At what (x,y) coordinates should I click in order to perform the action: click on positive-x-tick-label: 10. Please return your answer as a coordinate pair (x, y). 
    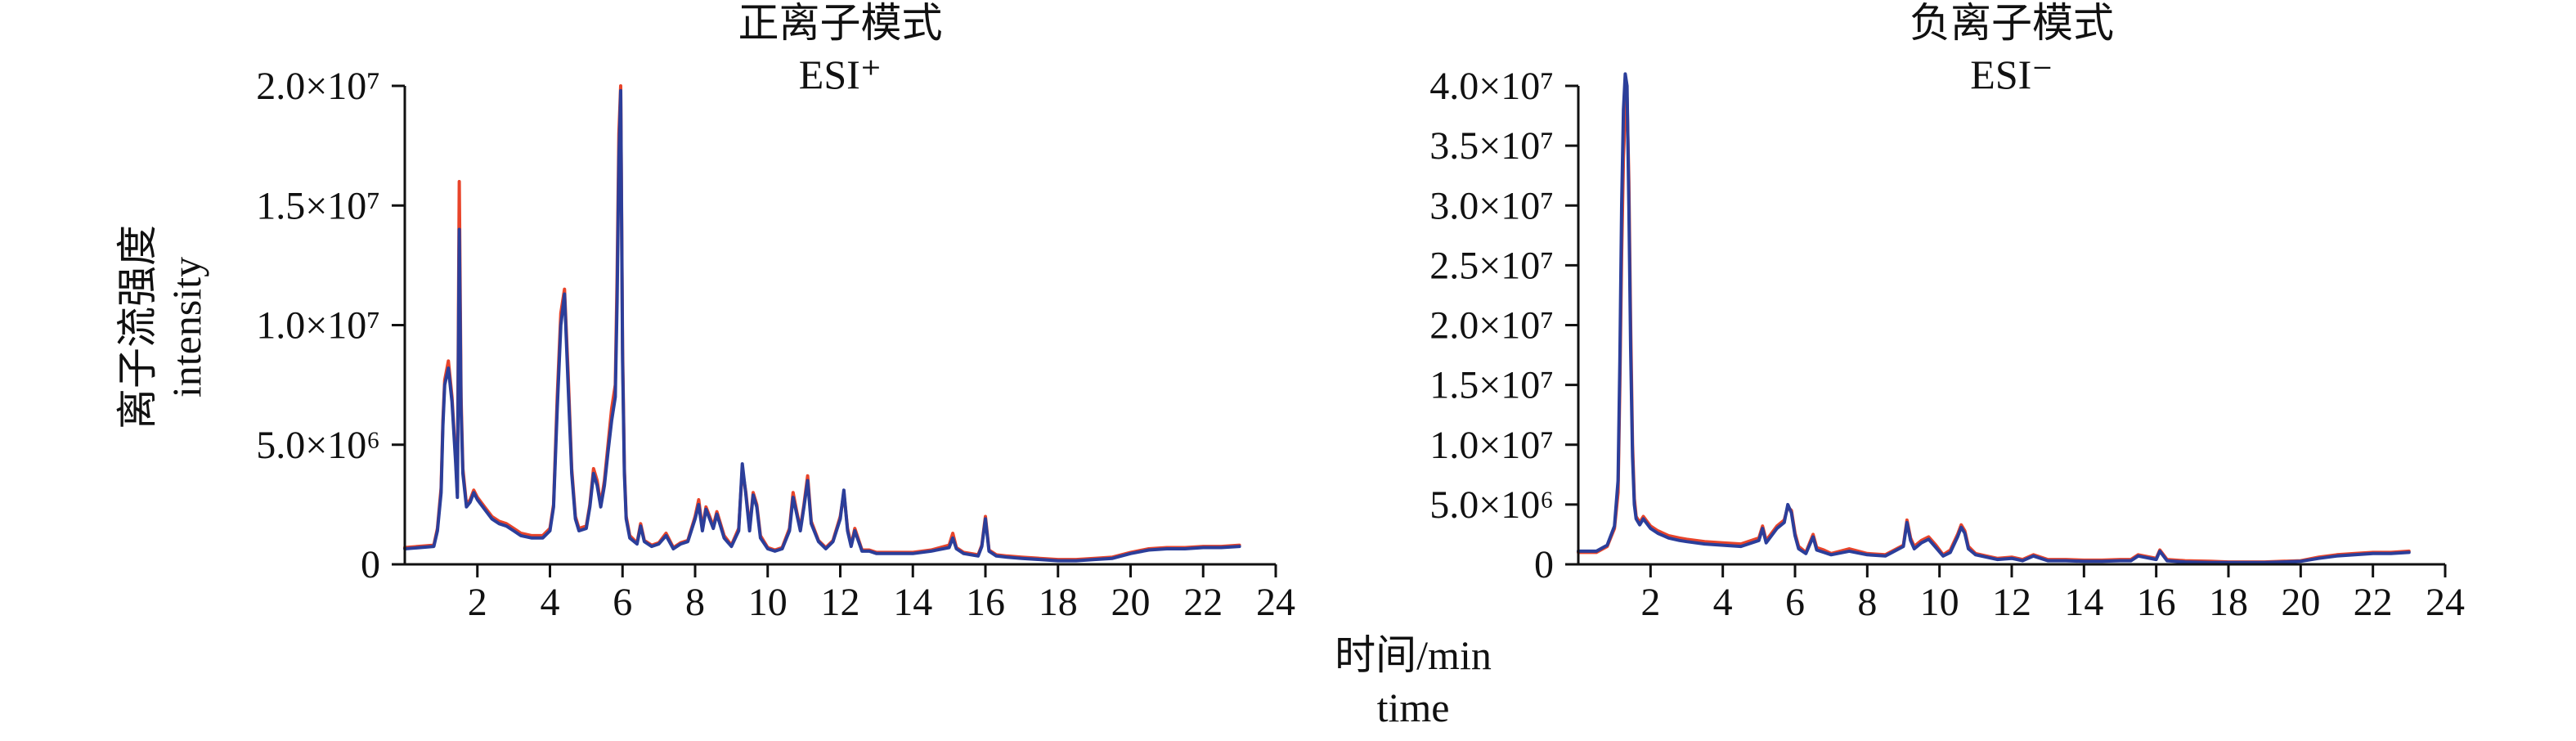
    Looking at the image, I should click on (768, 602).